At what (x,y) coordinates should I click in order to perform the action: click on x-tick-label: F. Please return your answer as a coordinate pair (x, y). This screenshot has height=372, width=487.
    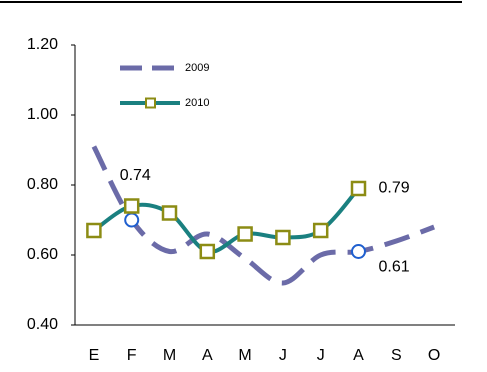
    Looking at the image, I should click on (132, 355).